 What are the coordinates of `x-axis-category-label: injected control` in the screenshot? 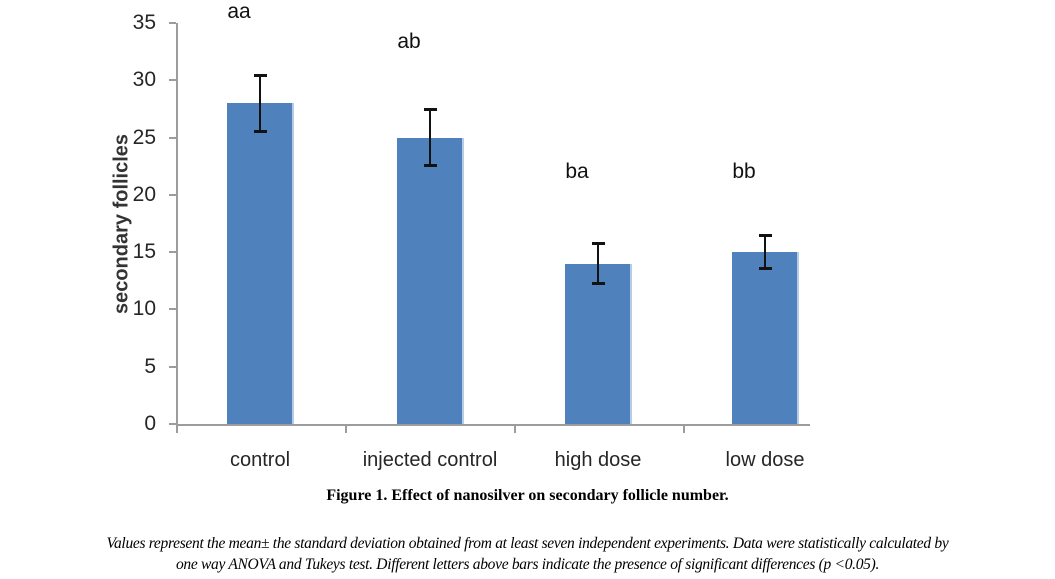 It's located at (430, 460).